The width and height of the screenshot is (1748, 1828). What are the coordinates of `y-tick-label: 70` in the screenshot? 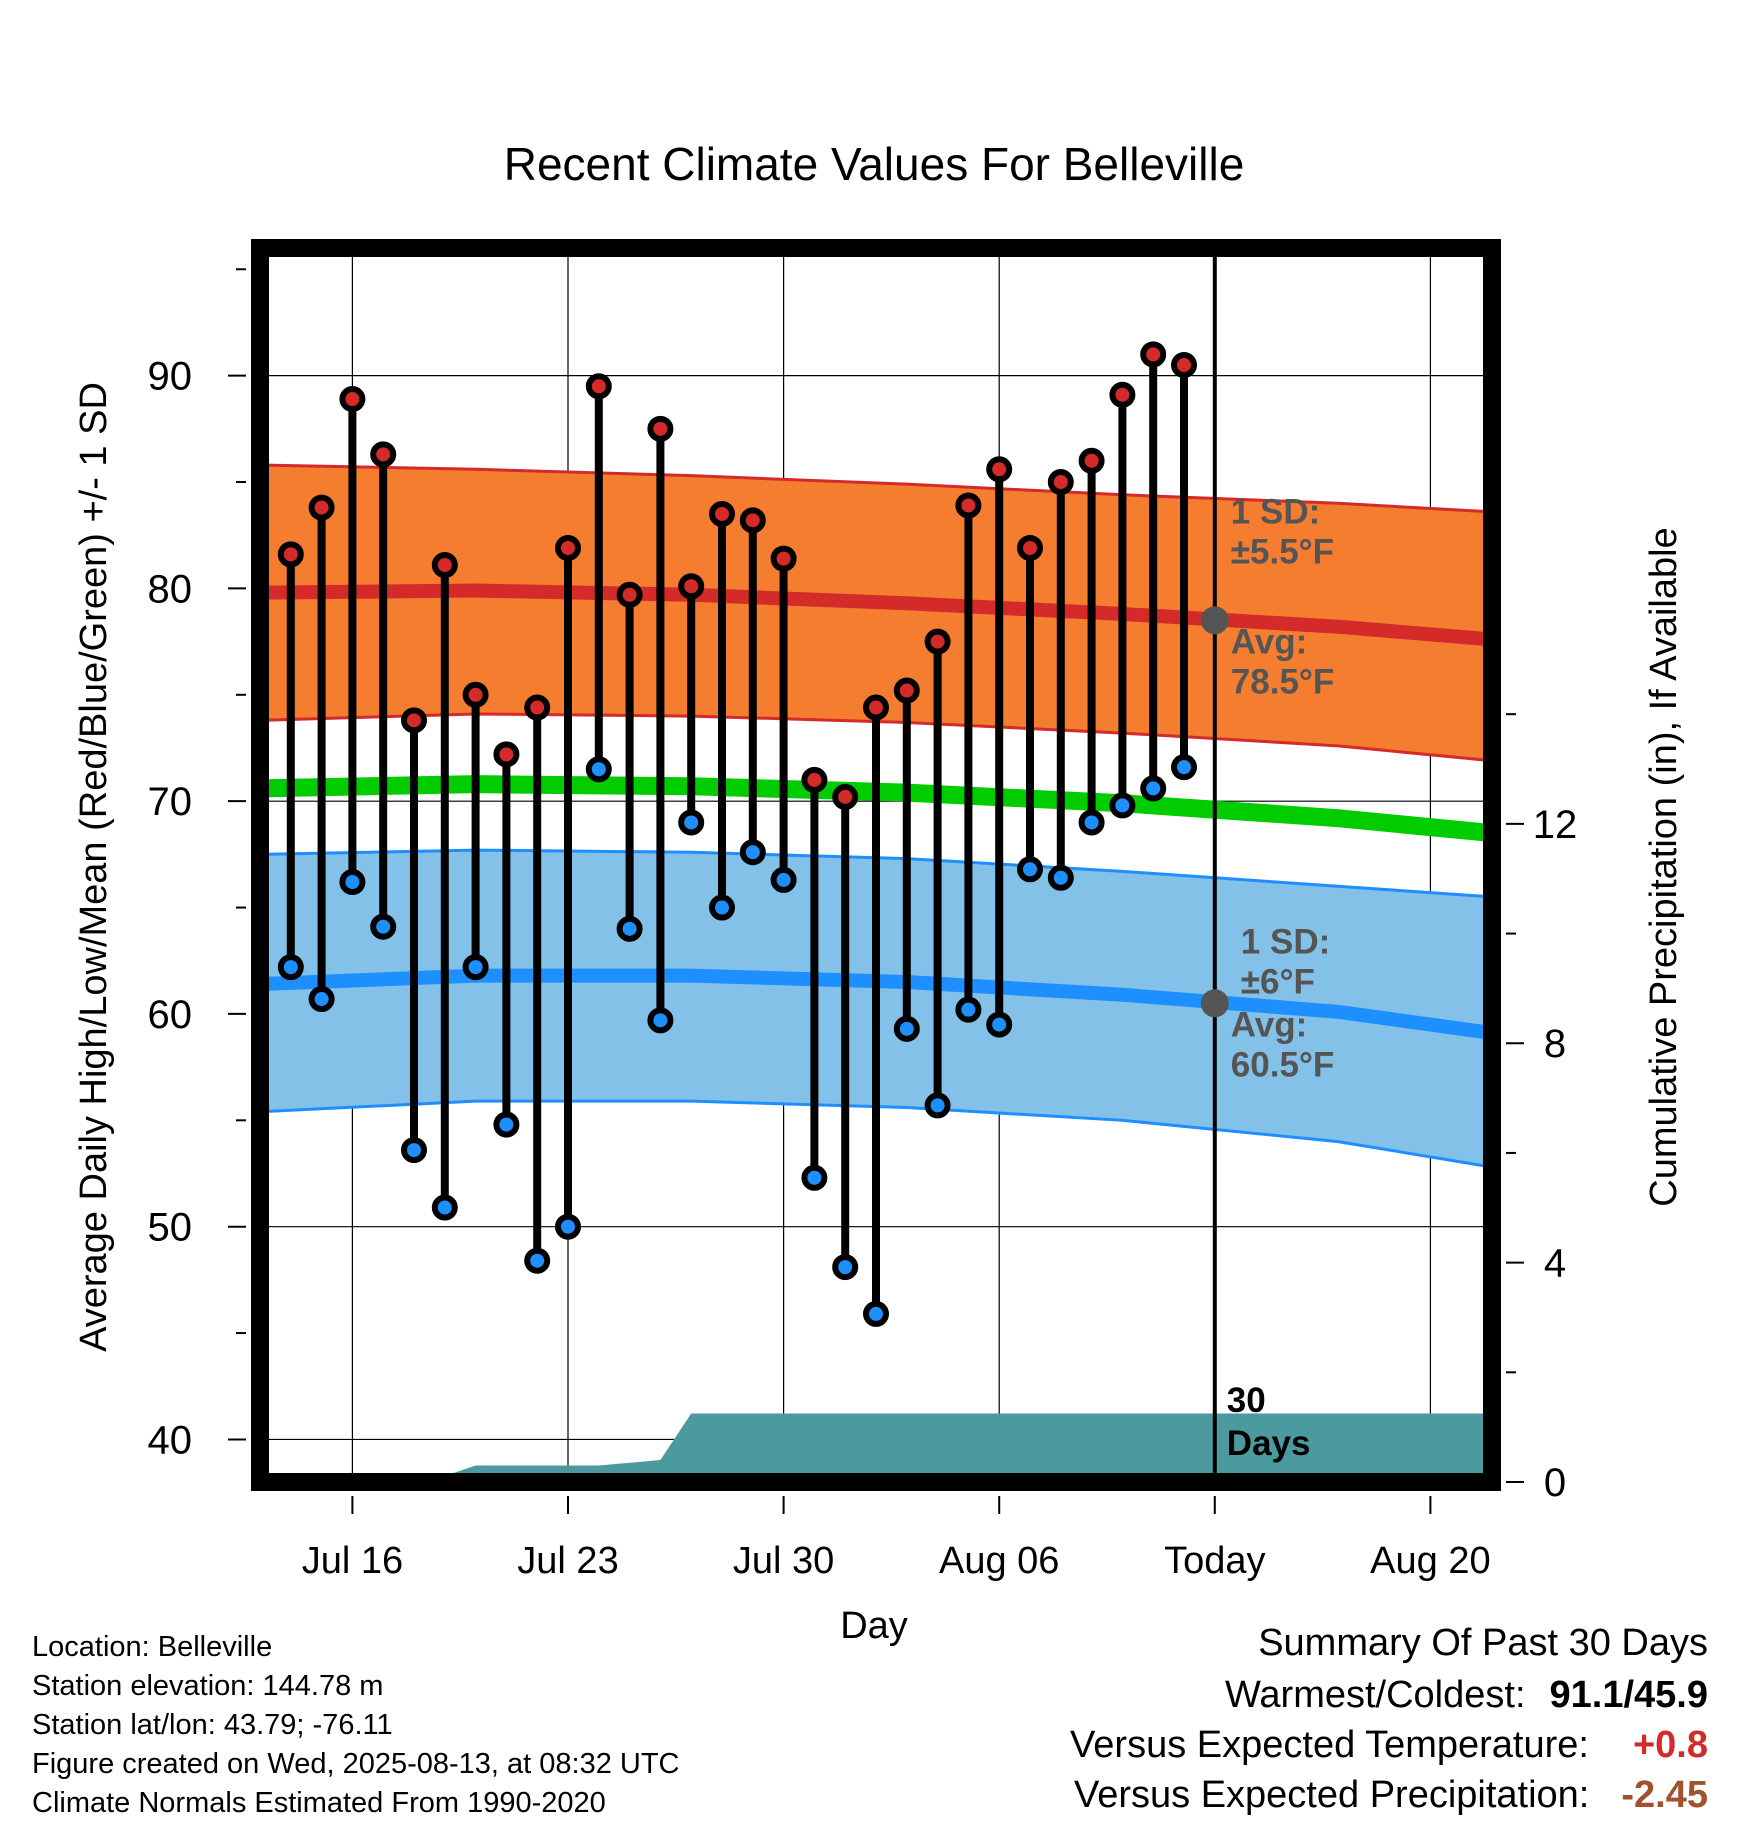 It's located at (170, 802).